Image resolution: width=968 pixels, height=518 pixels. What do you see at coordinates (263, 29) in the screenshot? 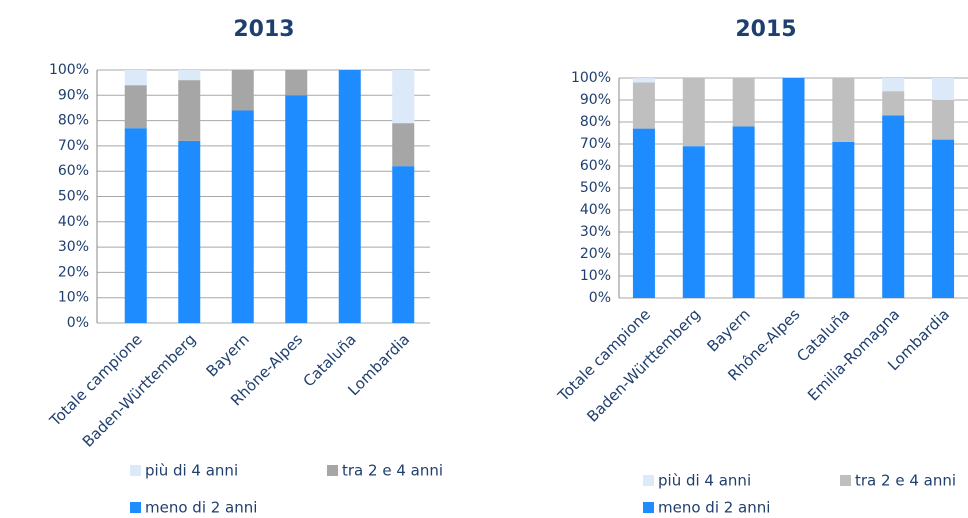
I see `chart-title: 2013` at bounding box center [263, 29].